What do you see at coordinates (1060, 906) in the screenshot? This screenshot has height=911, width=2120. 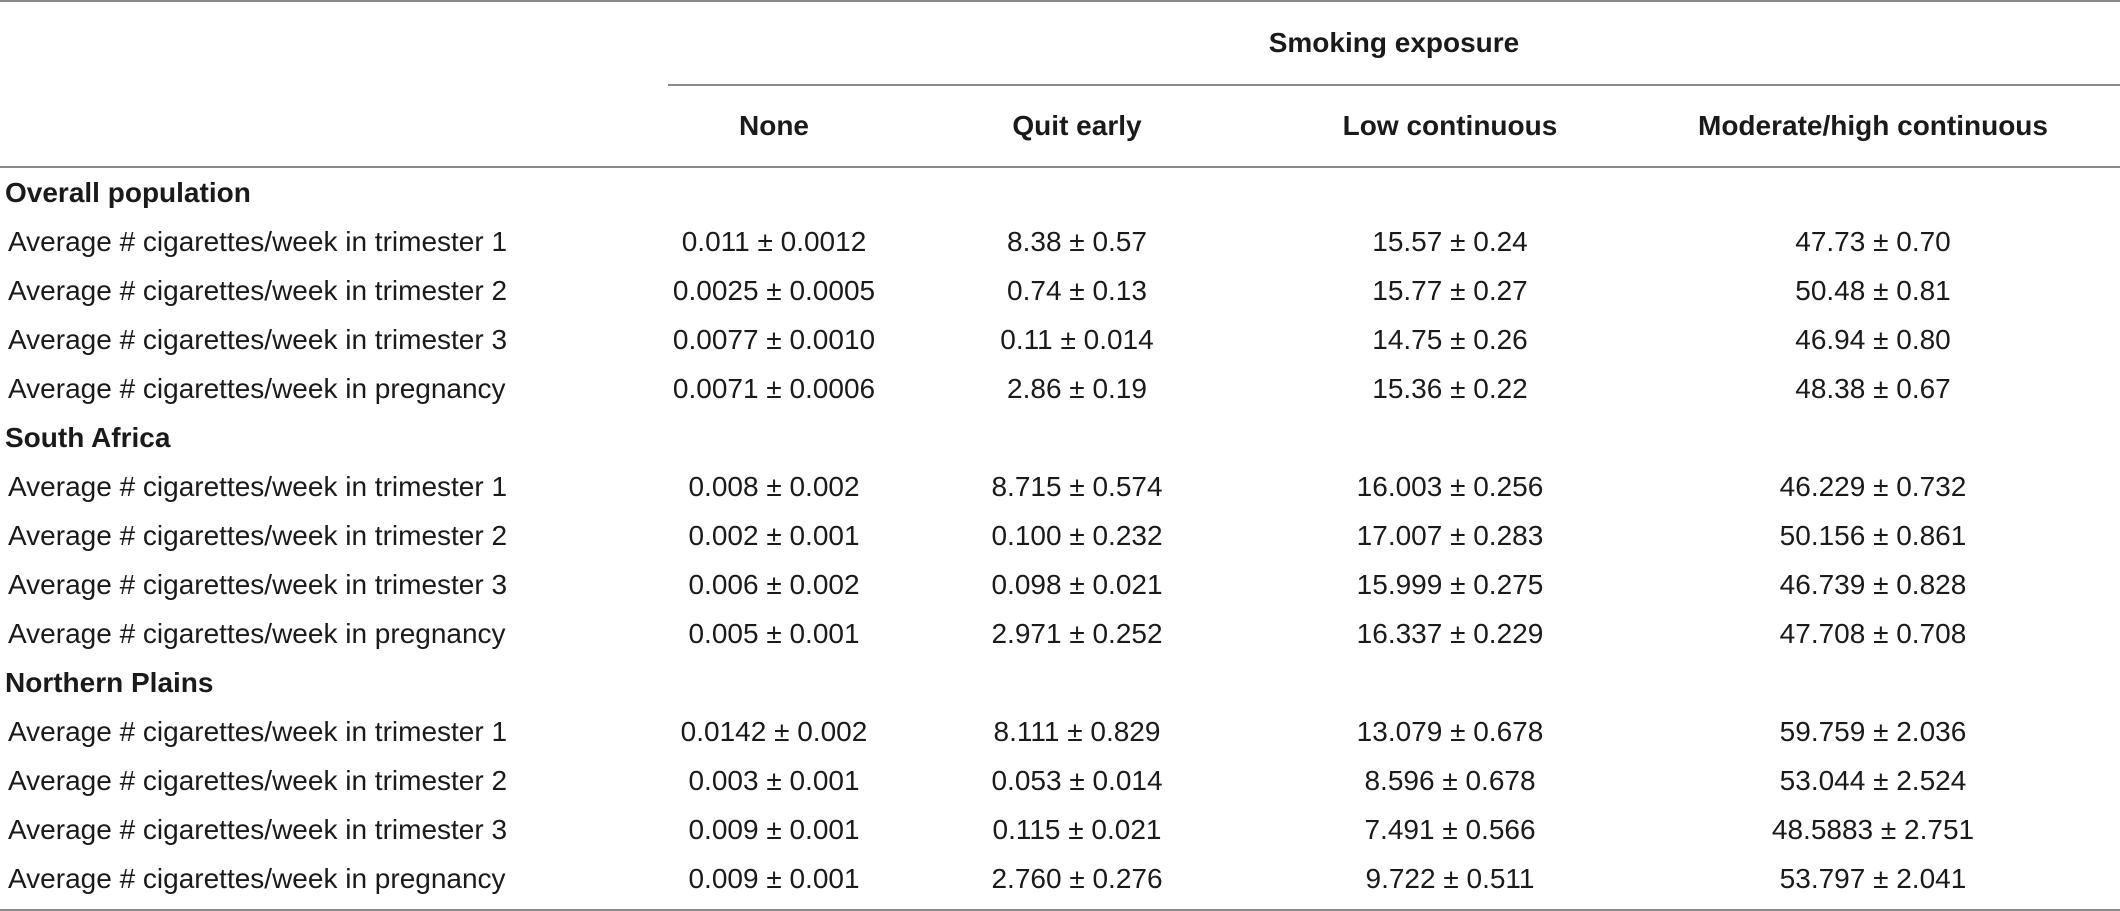 I see `bottom-spacer` at bounding box center [1060, 906].